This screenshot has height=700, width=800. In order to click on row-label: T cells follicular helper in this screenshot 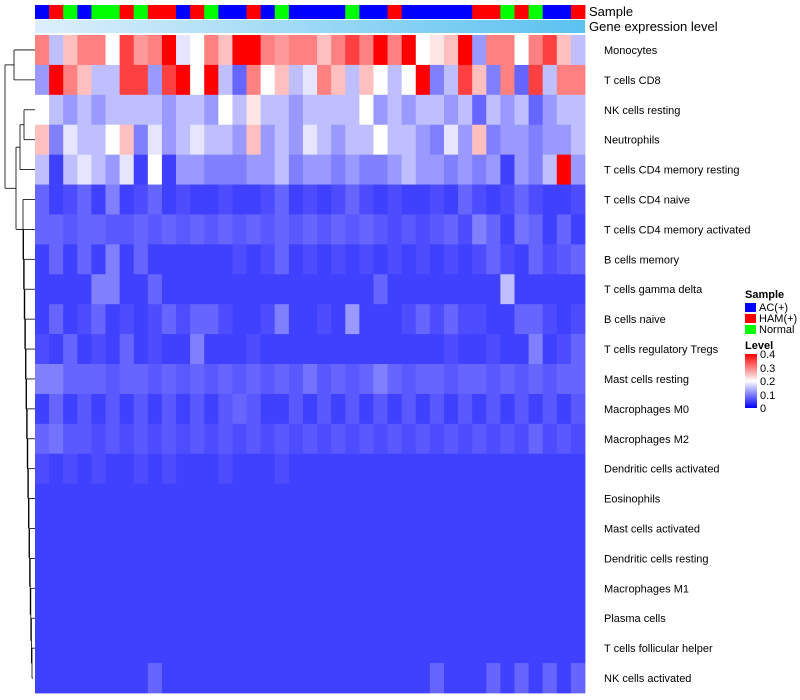, I will do `click(658, 649)`.